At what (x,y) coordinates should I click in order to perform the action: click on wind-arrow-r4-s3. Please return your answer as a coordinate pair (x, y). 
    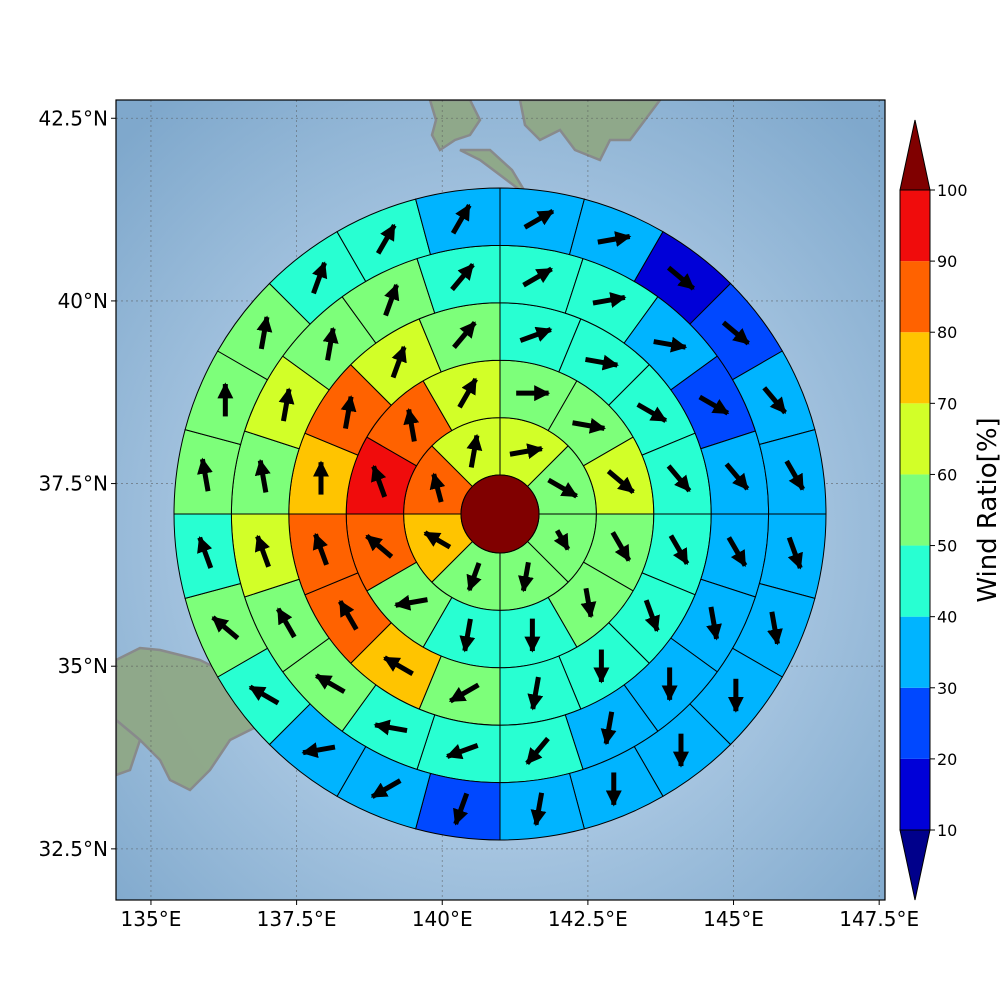
    Looking at the image, I should click on (670, 344).